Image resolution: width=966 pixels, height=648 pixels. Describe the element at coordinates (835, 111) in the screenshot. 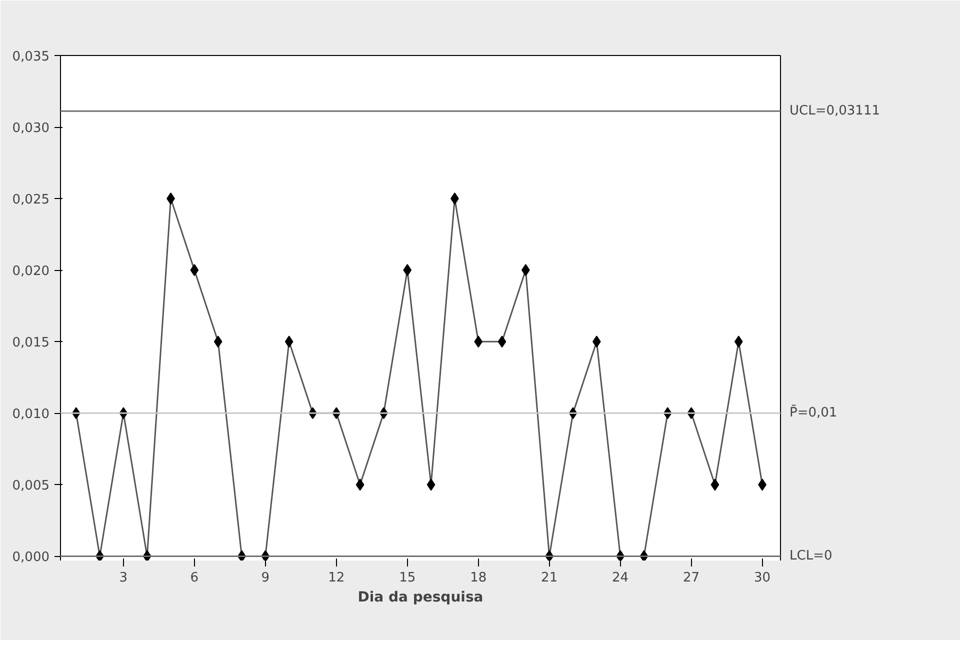

I see `ref-line-label: UCL=0,03111` at that location.